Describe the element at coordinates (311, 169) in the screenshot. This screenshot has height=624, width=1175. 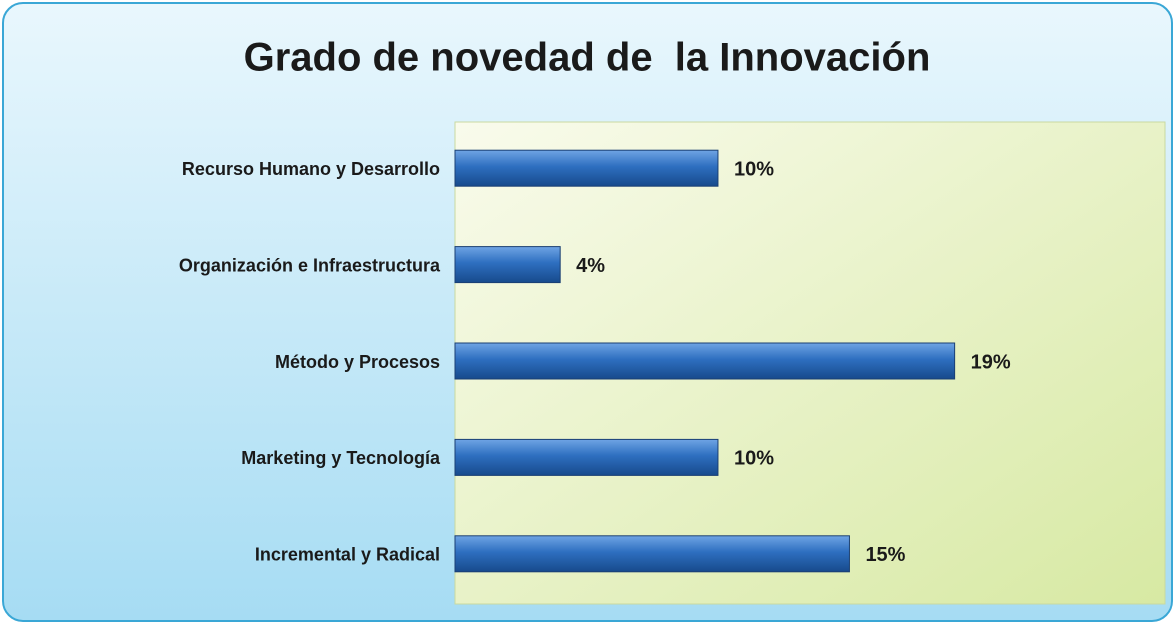
I see `category-label: Recurso Humano y Desarrollo` at that location.